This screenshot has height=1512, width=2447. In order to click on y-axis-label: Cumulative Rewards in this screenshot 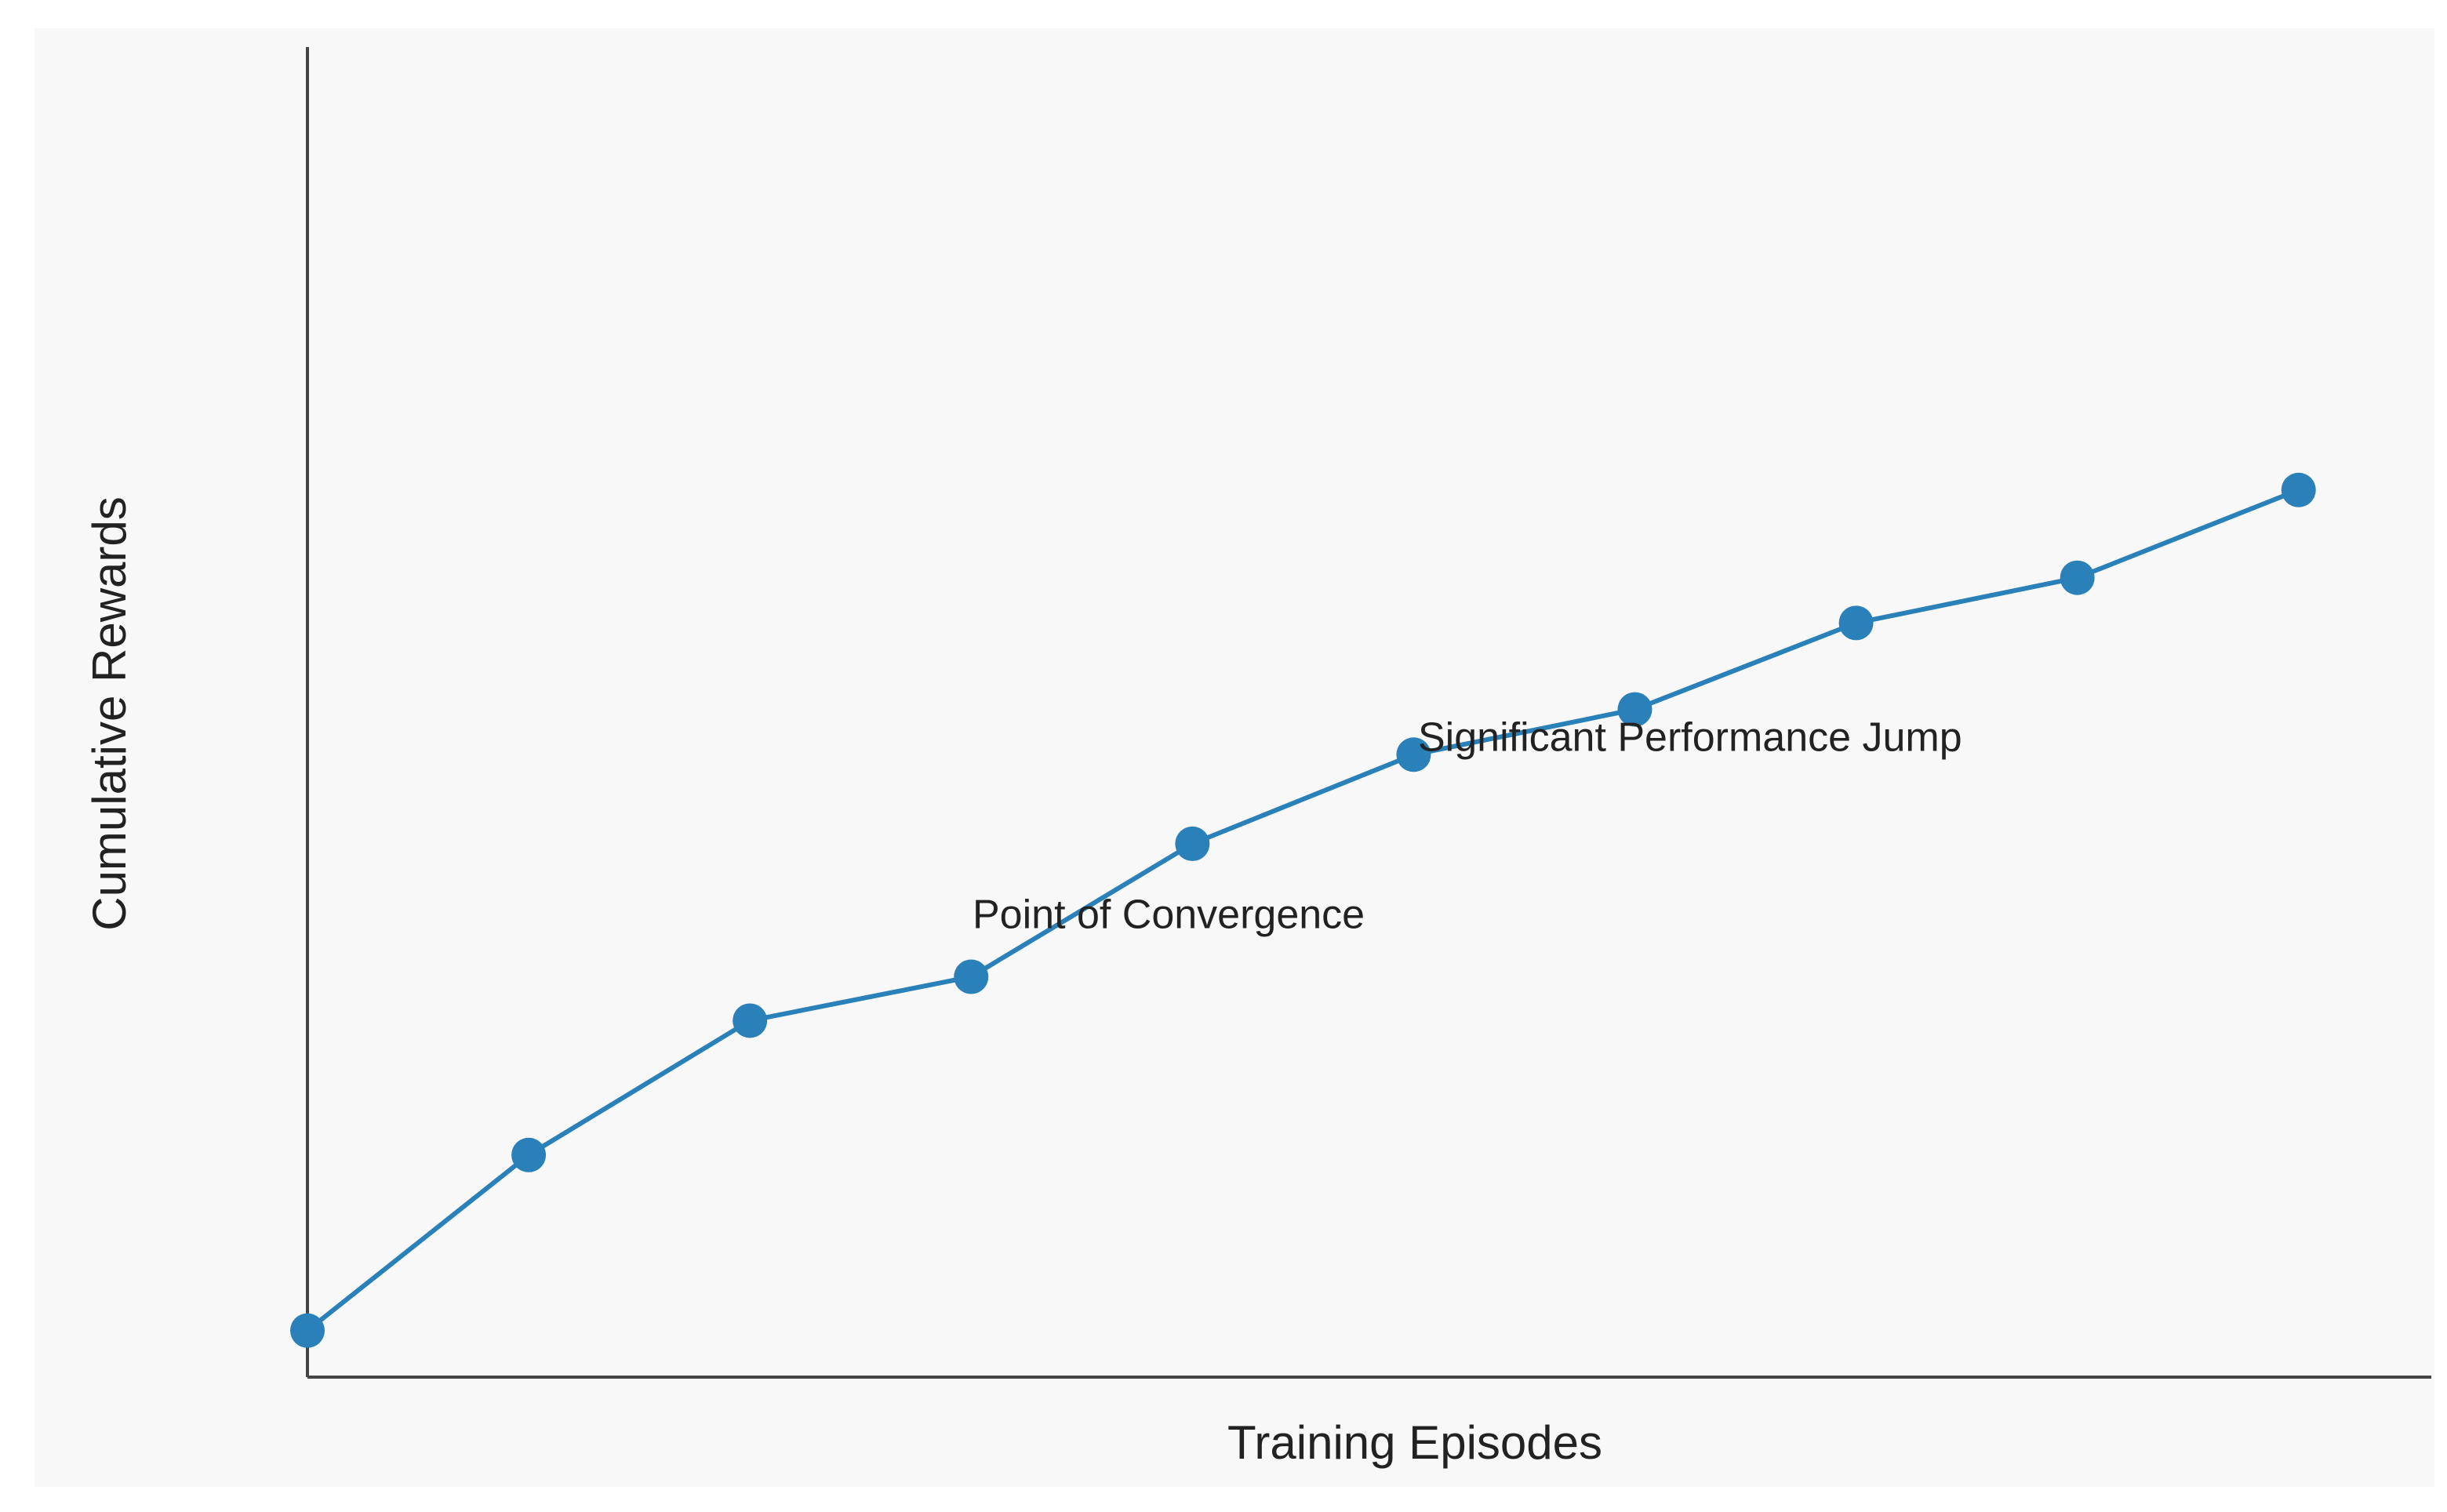, I will do `click(109, 713)`.